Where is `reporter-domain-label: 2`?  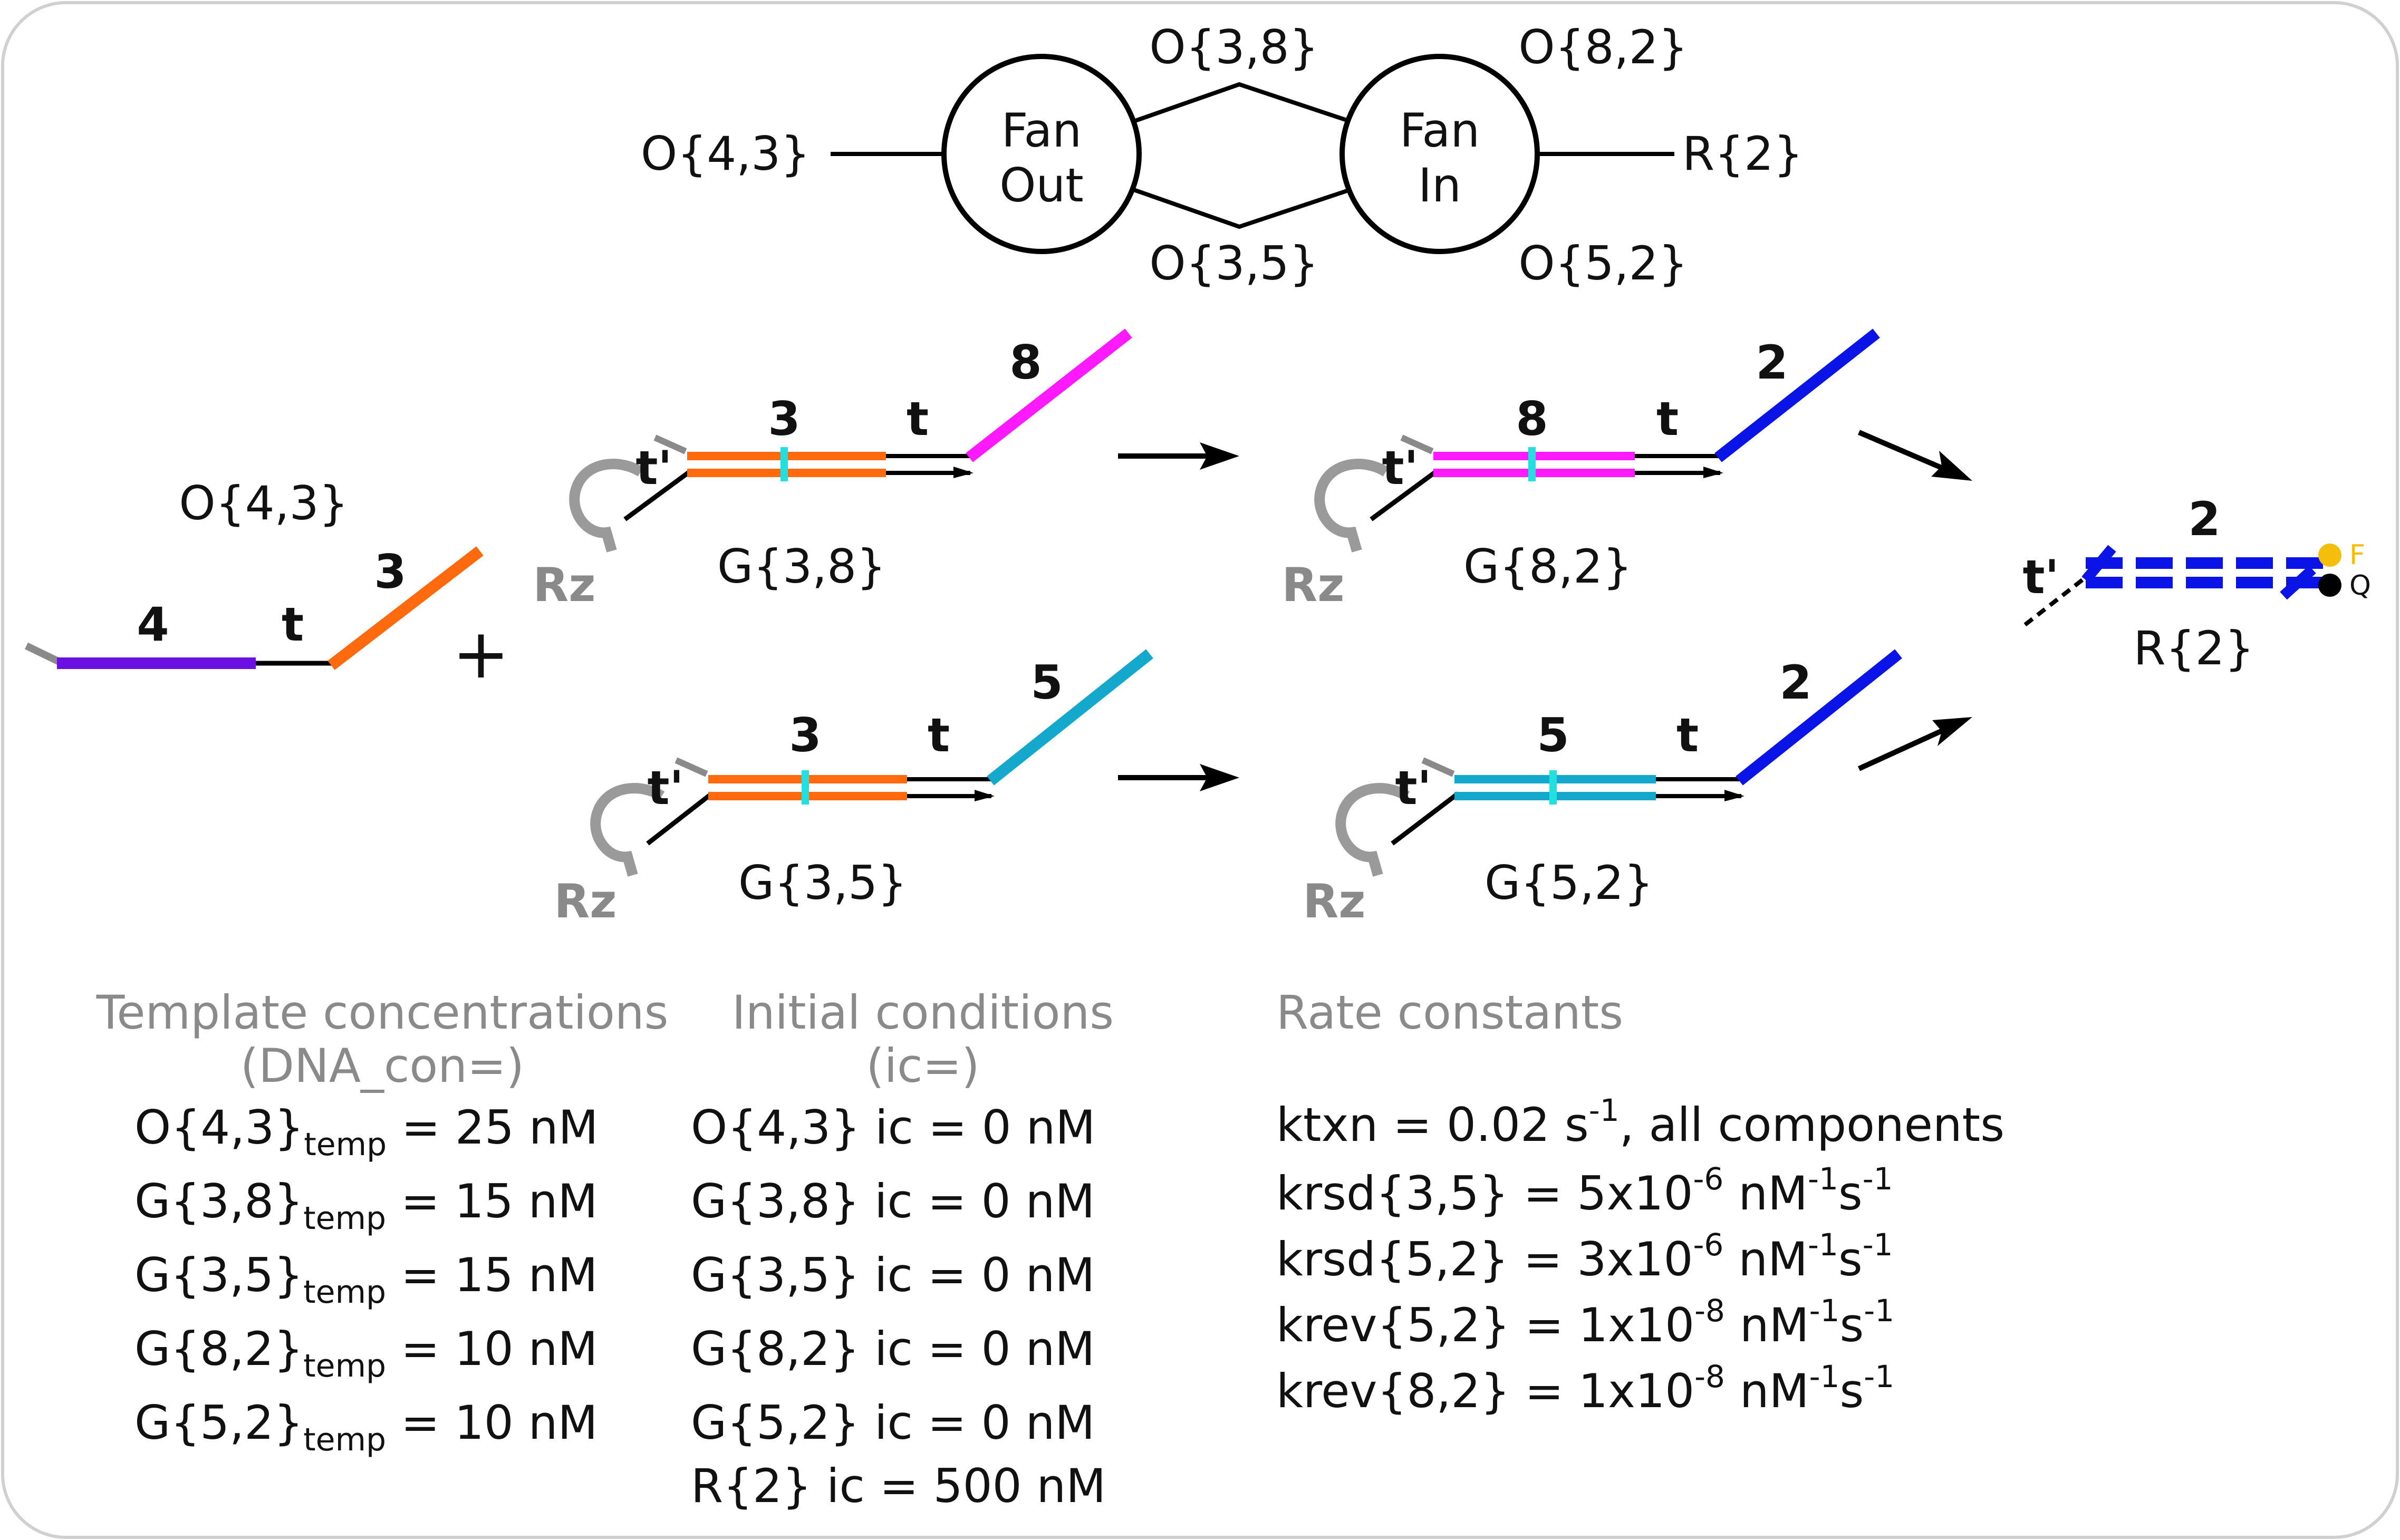
reporter-domain-label: 2 is located at coordinates (2204, 519).